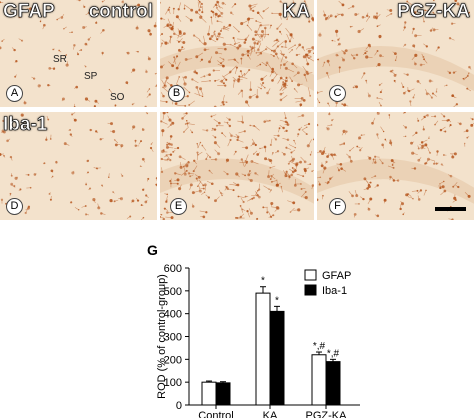 The width and height of the screenshot is (474, 418). Describe the element at coordinates (333, 383) in the screenshot. I see `bar-iba-1-pgz-ka` at that location.